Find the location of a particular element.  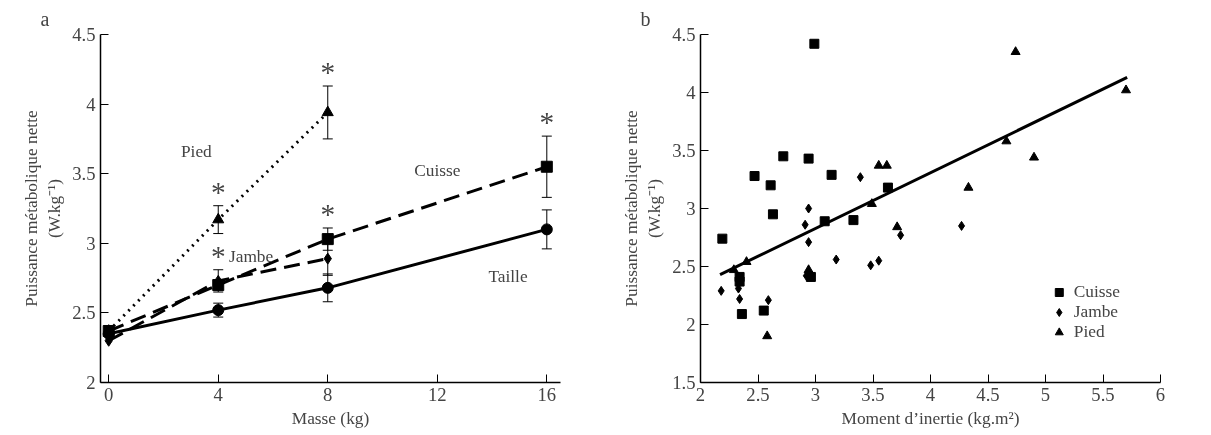

text: Pied is located at coordinates (196, 152).